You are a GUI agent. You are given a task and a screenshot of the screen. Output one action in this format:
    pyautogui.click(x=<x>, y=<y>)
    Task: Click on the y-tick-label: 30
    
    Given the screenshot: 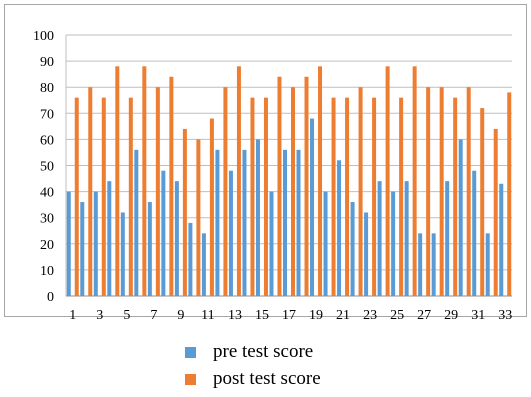 What is the action you would take?
    pyautogui.click(x=47, y=219)
    